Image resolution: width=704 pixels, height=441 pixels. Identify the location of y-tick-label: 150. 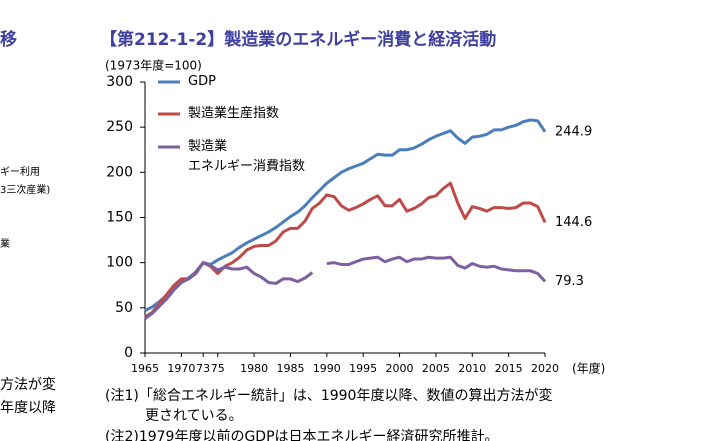
(119, 218).